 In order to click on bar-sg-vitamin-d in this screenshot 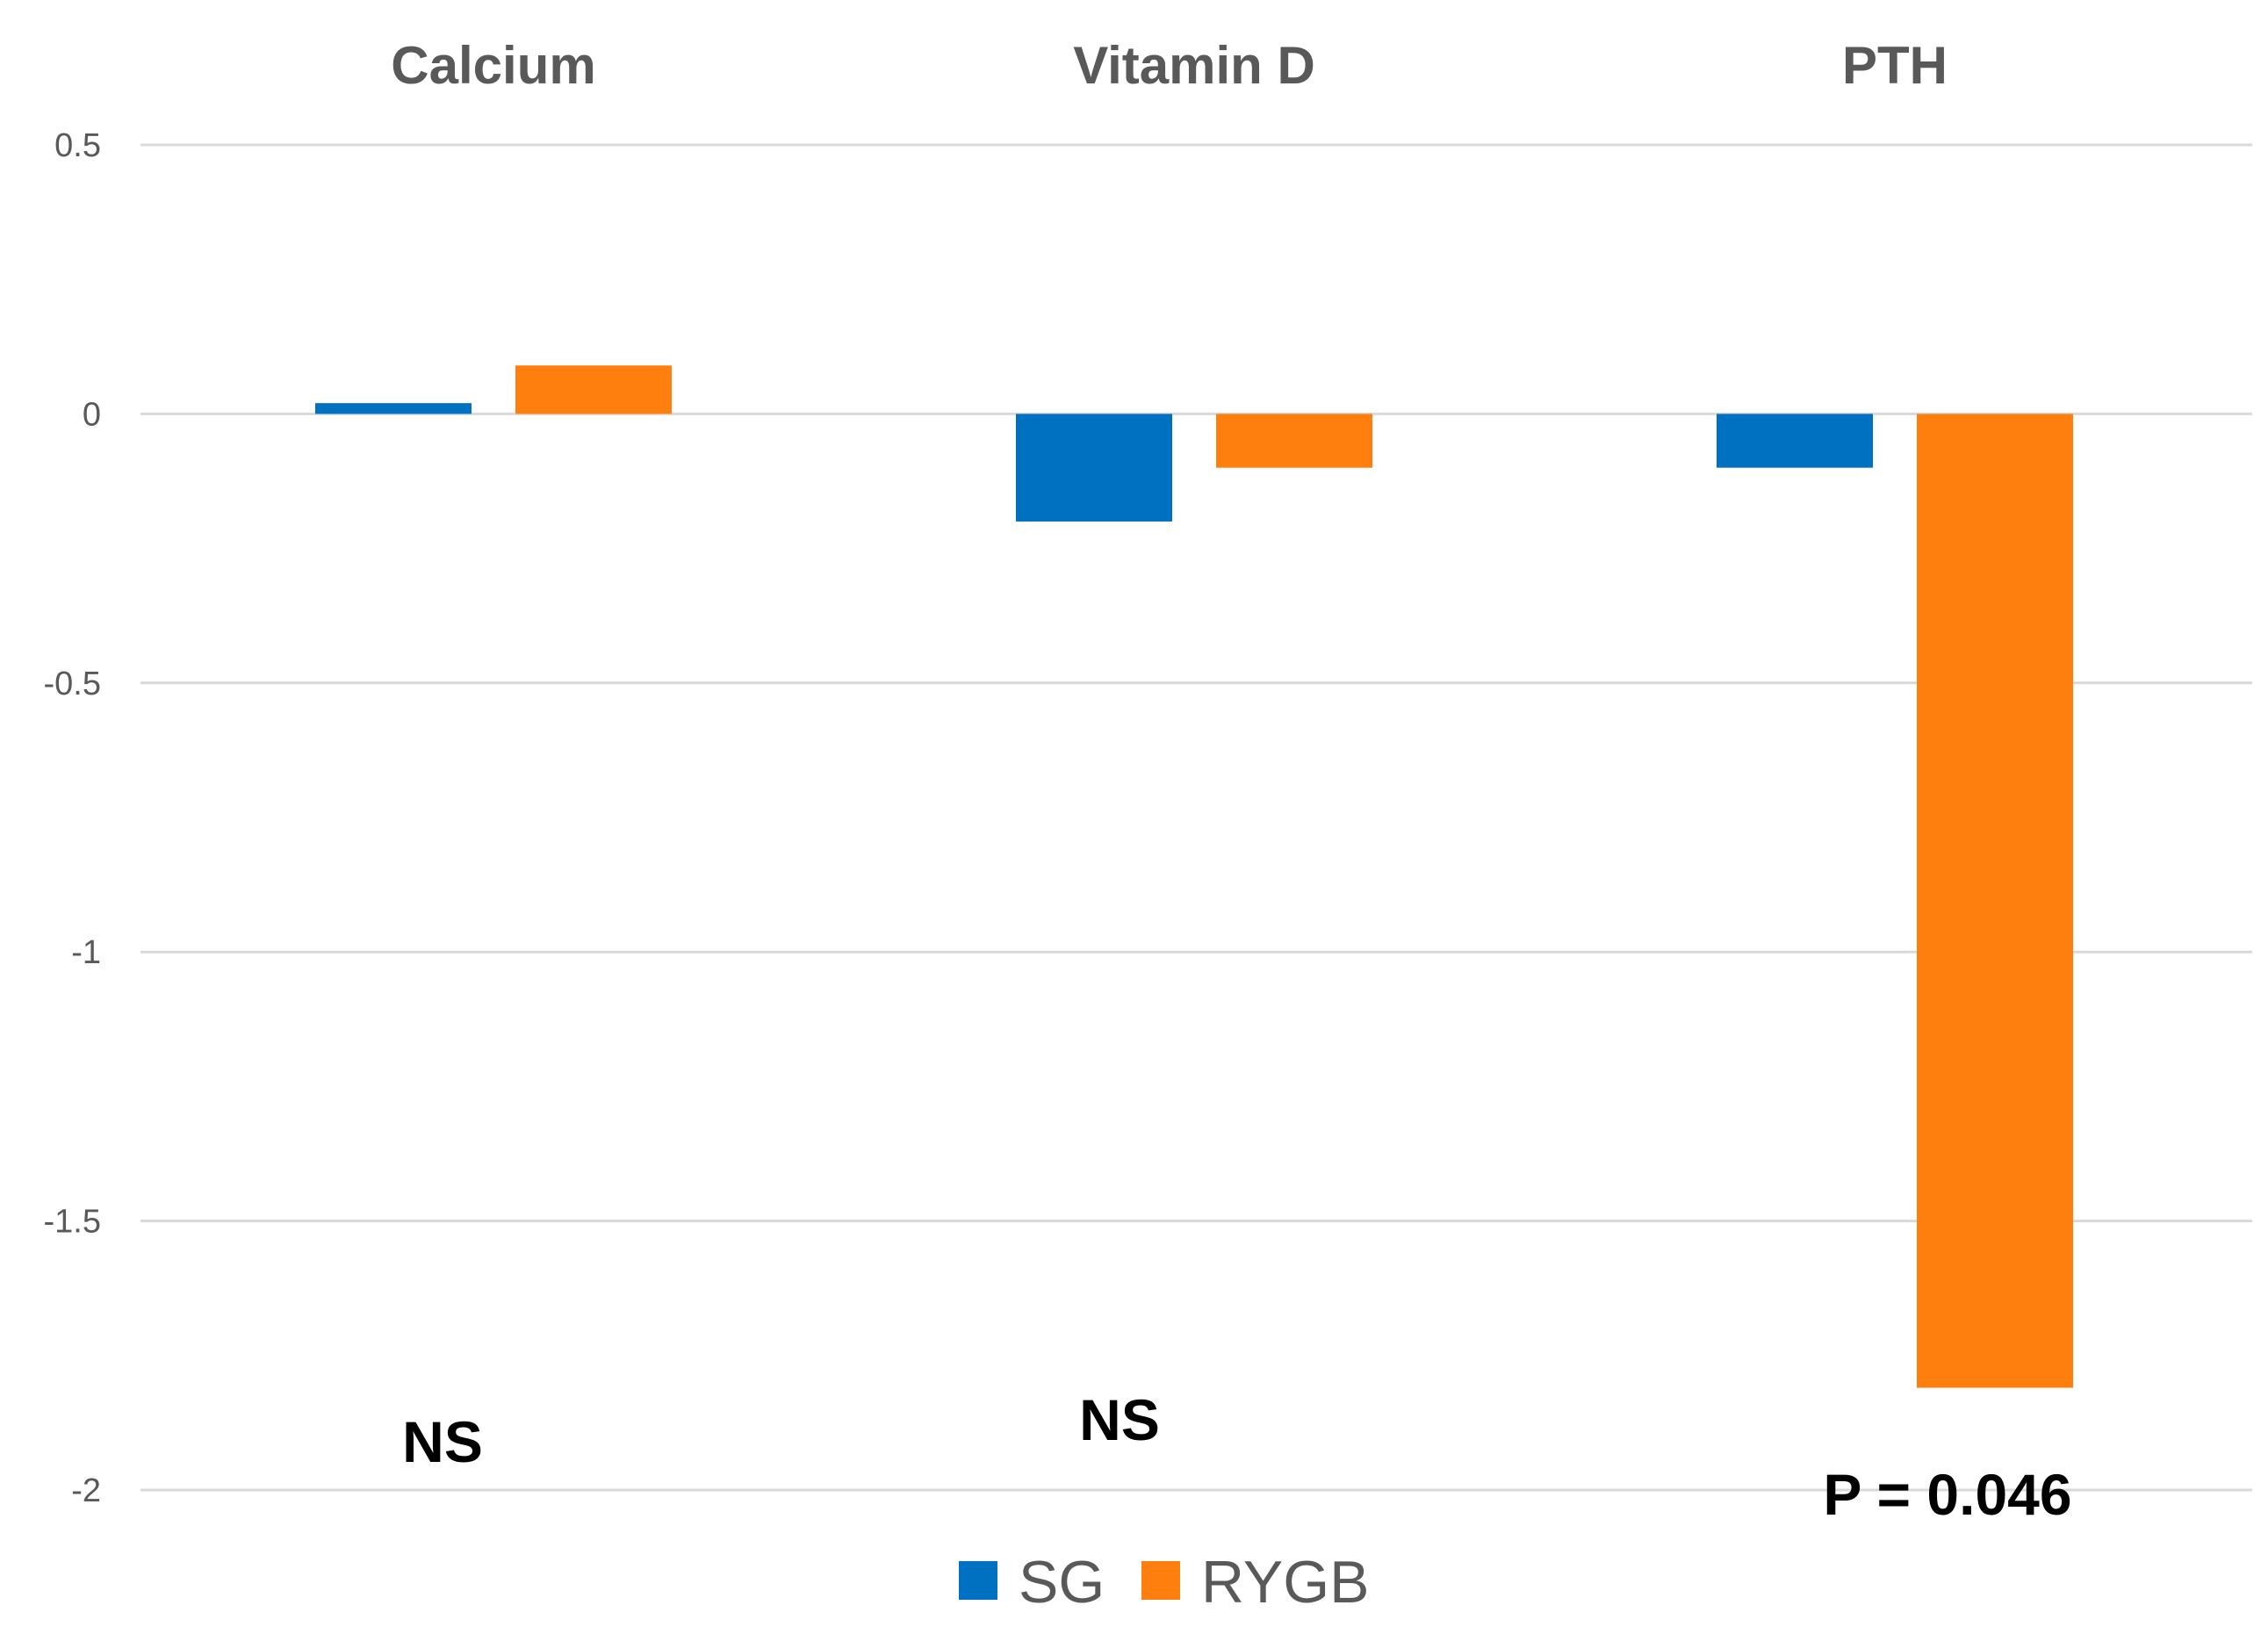, I will do `click(1094, 468)`.